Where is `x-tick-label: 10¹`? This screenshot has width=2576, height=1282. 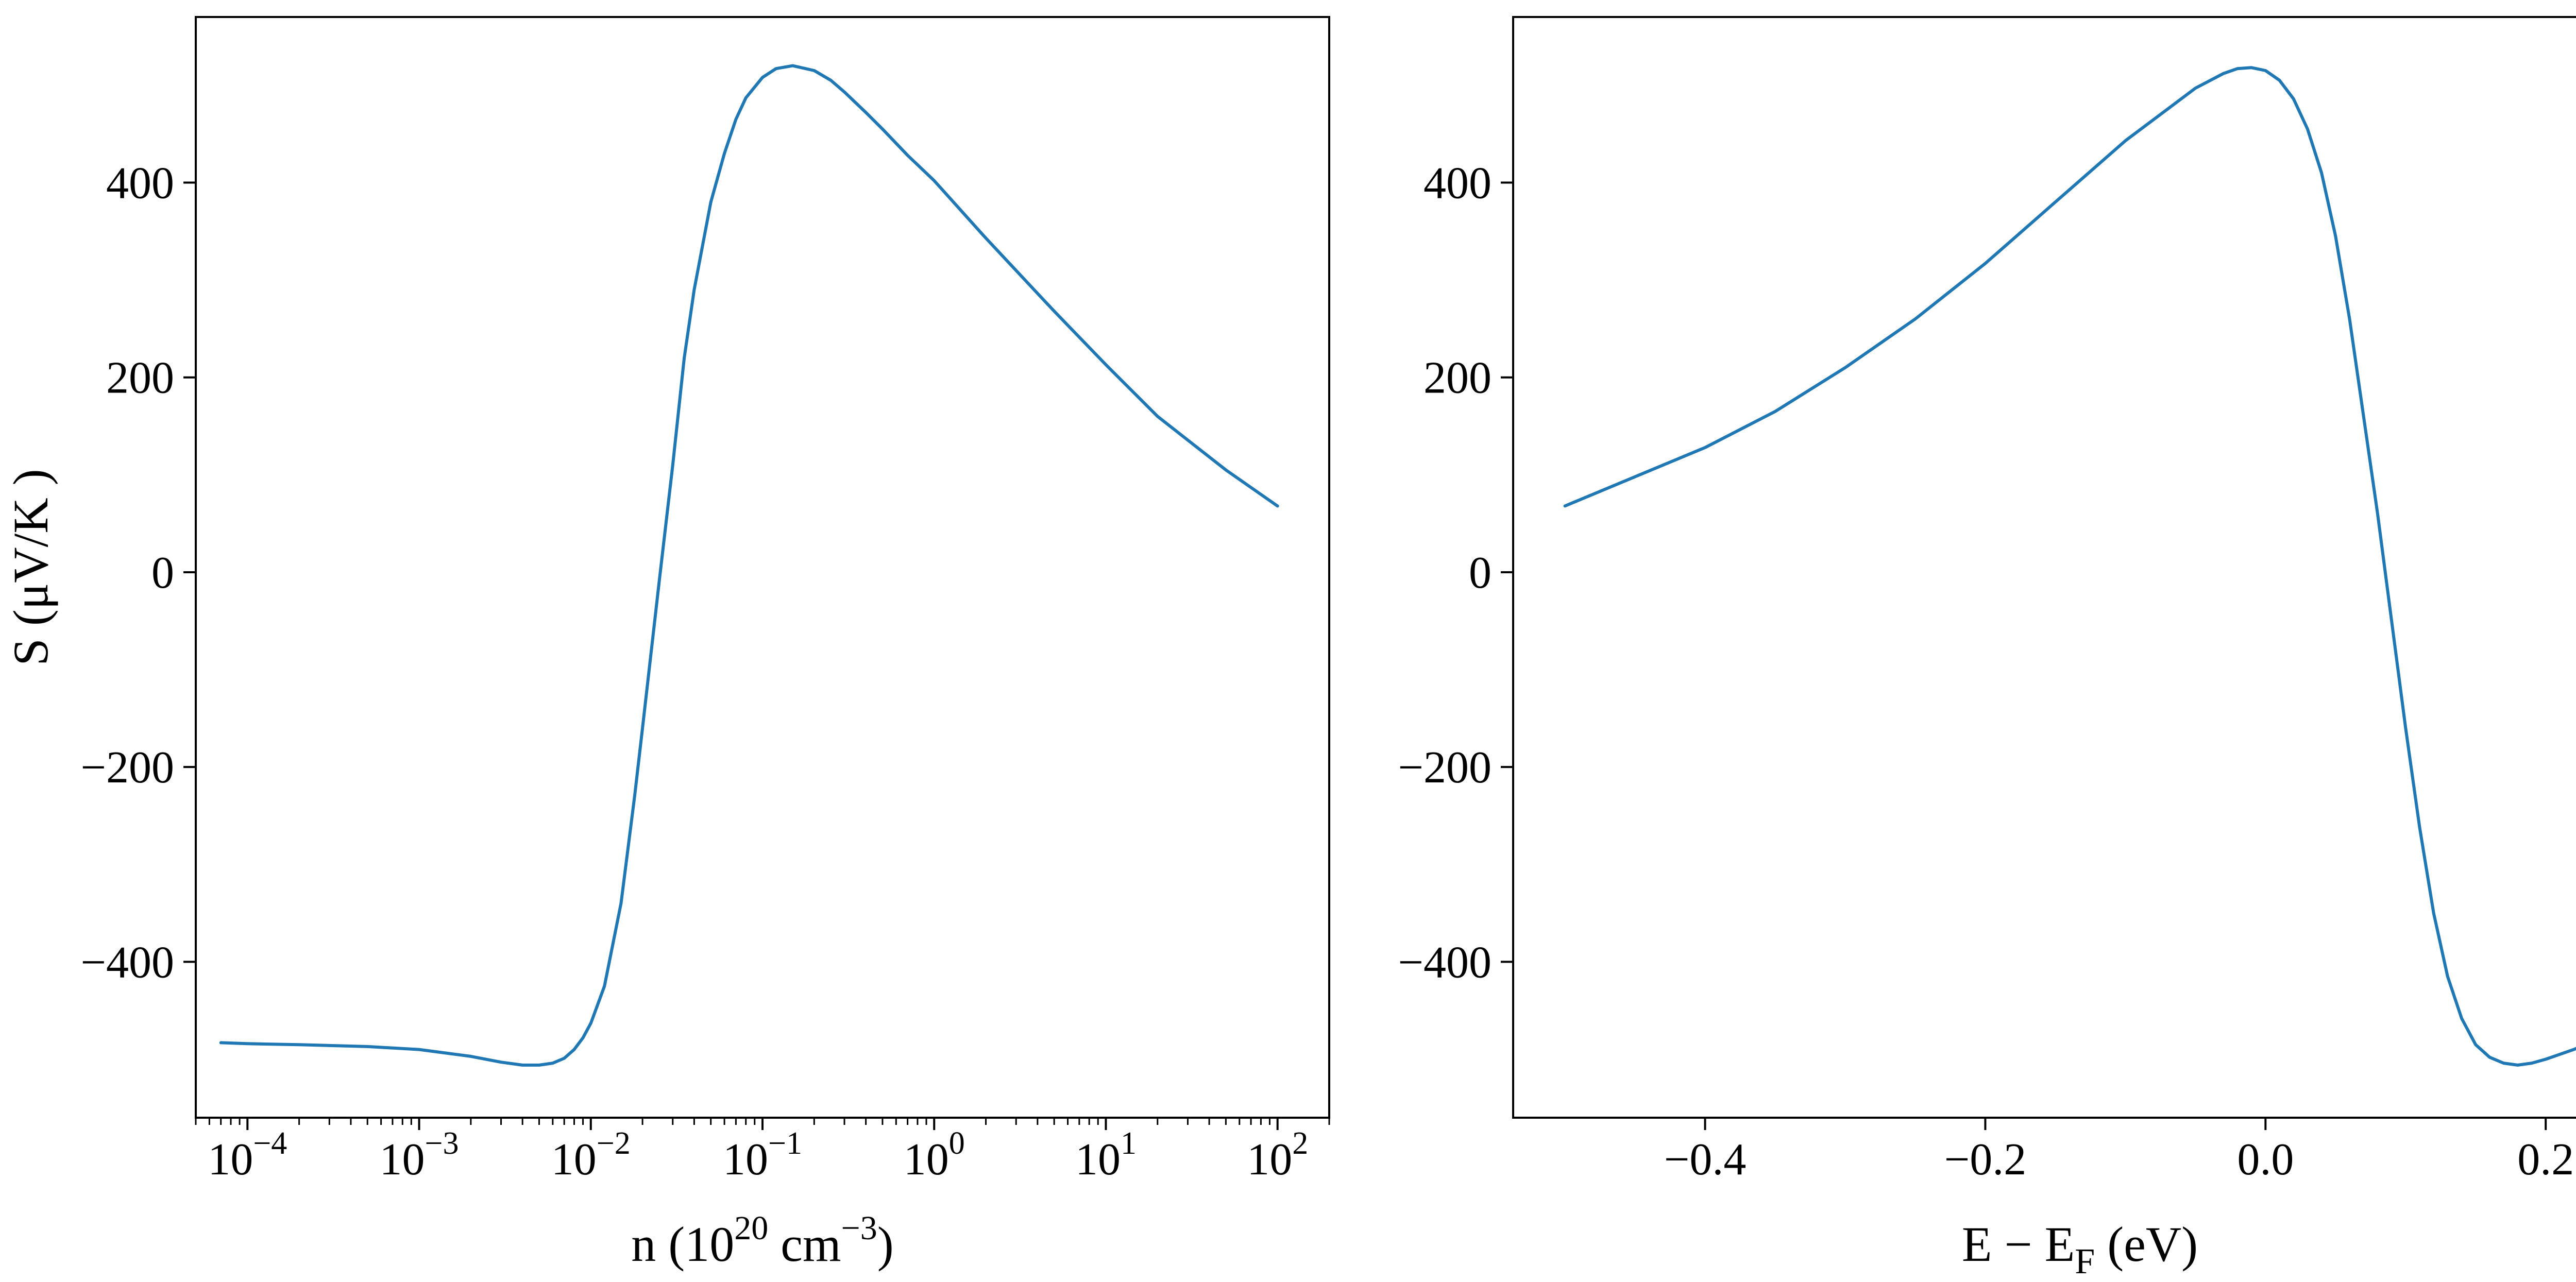 x-tick-label: 10¹ is located at coordinates (1106, 1155).